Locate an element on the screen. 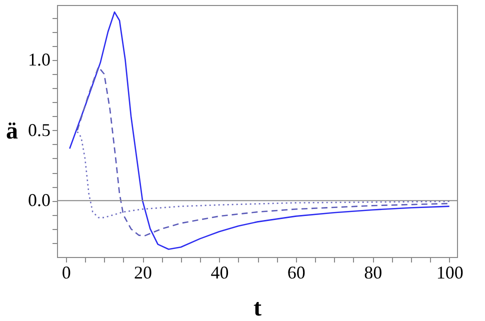  y-axis-title: ä is located at coordinates (12, 131).